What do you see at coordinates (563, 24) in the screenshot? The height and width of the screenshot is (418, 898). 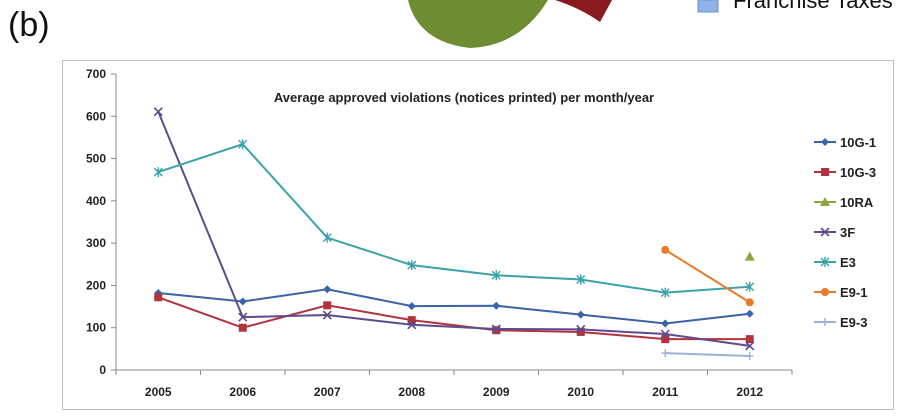 I see `cropped-pie-fragment` at bounding box center [563, 24].